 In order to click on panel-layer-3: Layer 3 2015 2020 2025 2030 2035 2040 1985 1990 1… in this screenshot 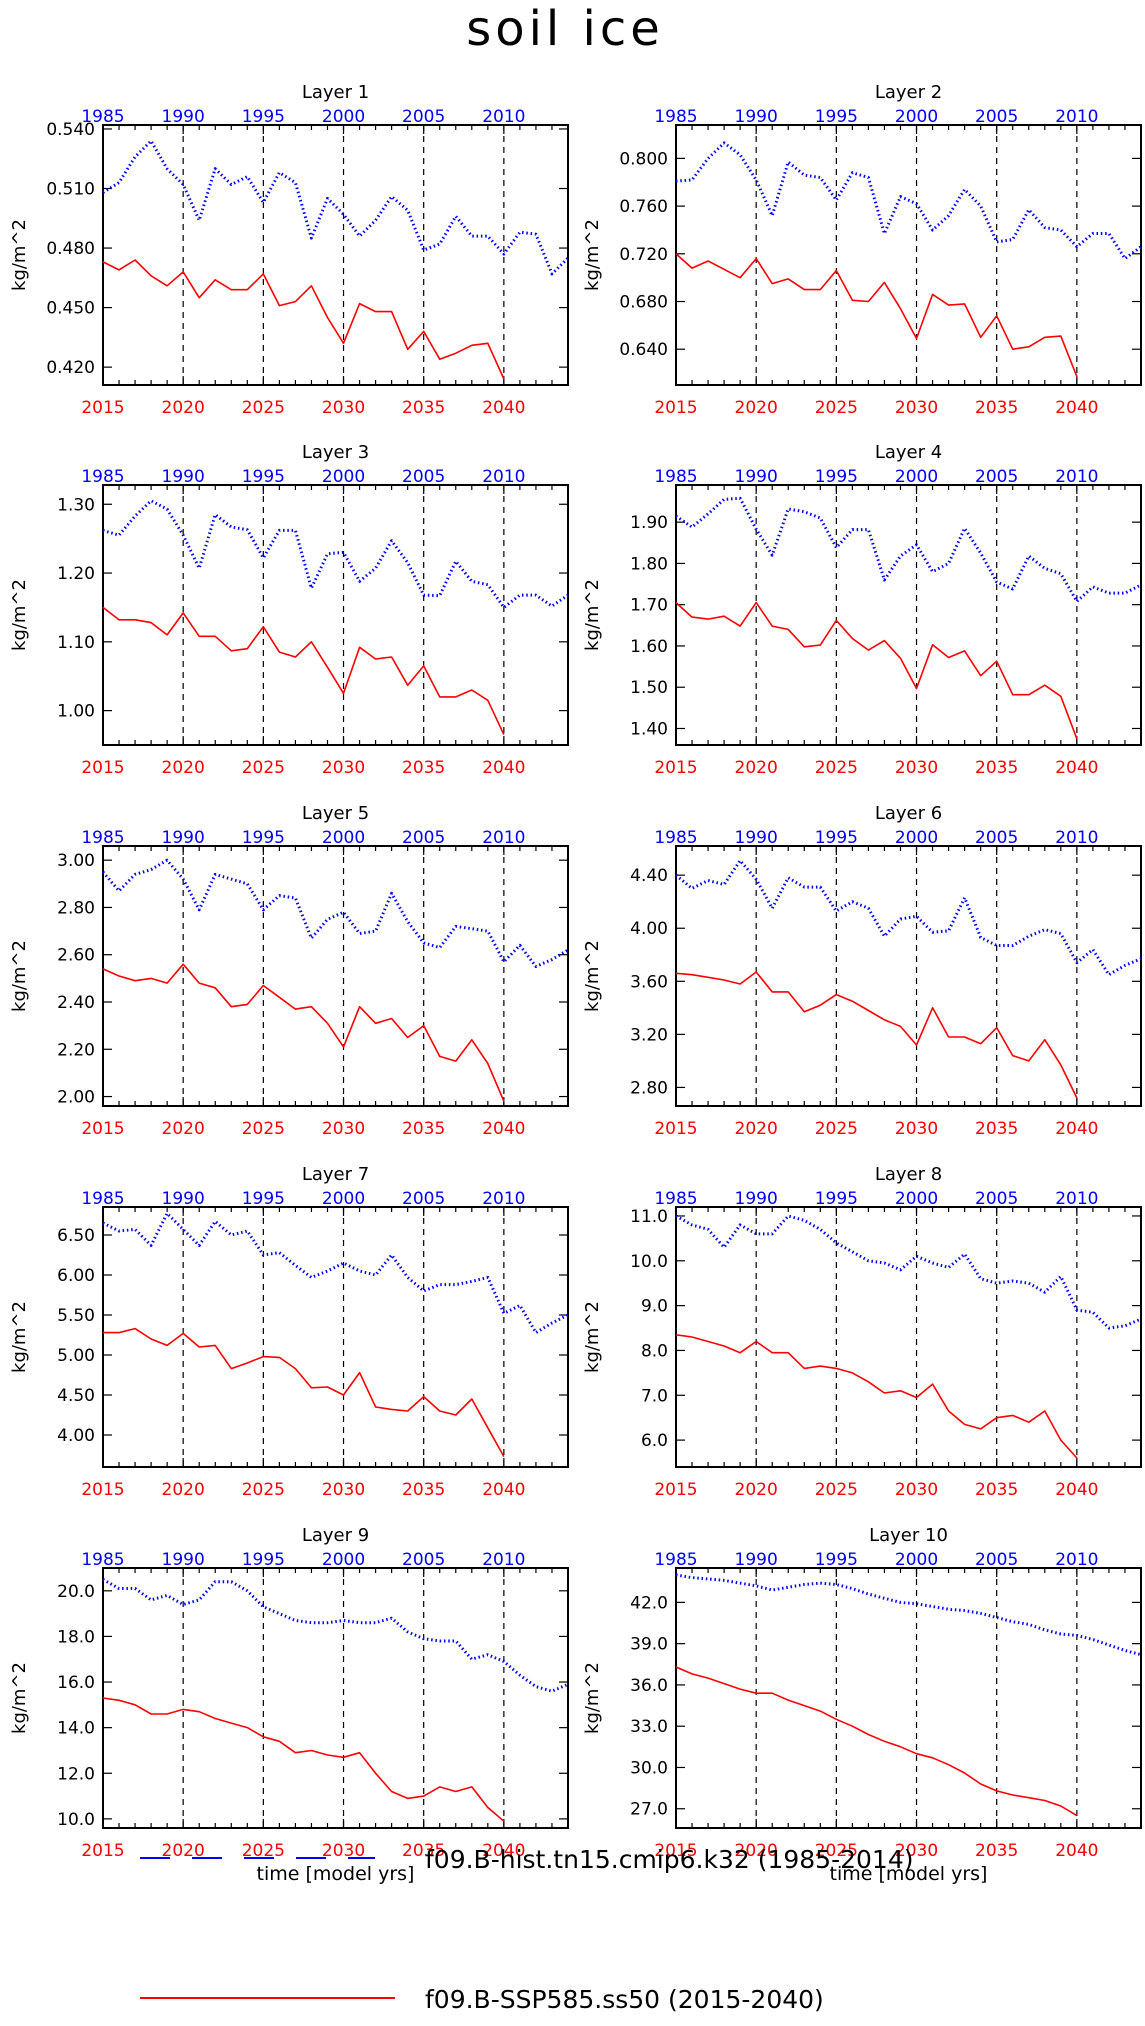, I will do `click(289, 610)`.